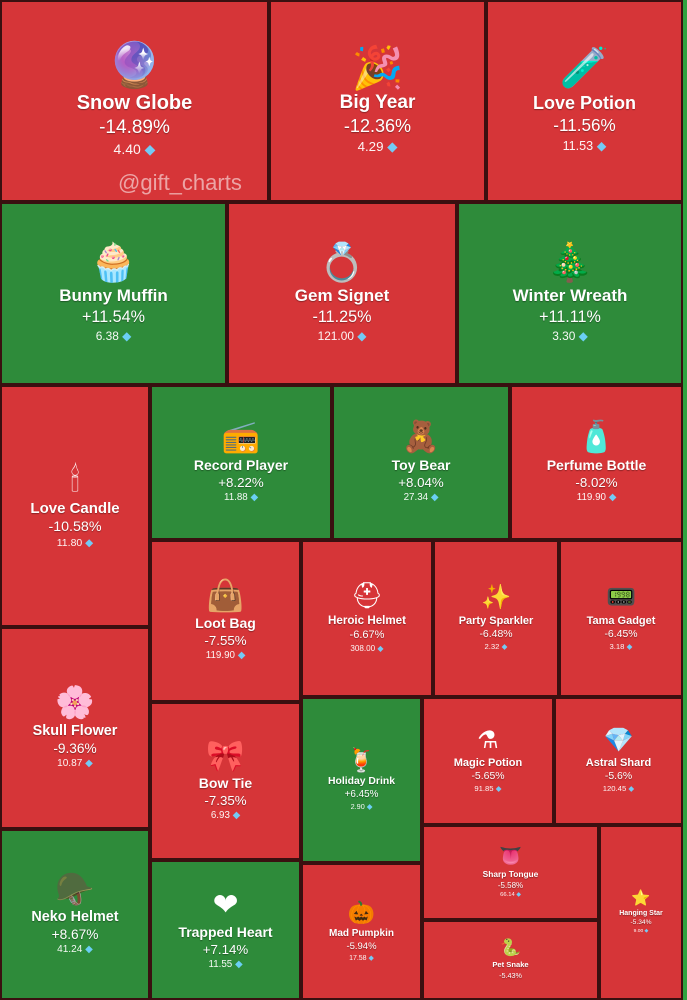 The image size is (687, 1000). What do you see at coordinates (361, 946) in the screenshot?
I see `tile-change: -5.94%` at bounding box center [361, 946].